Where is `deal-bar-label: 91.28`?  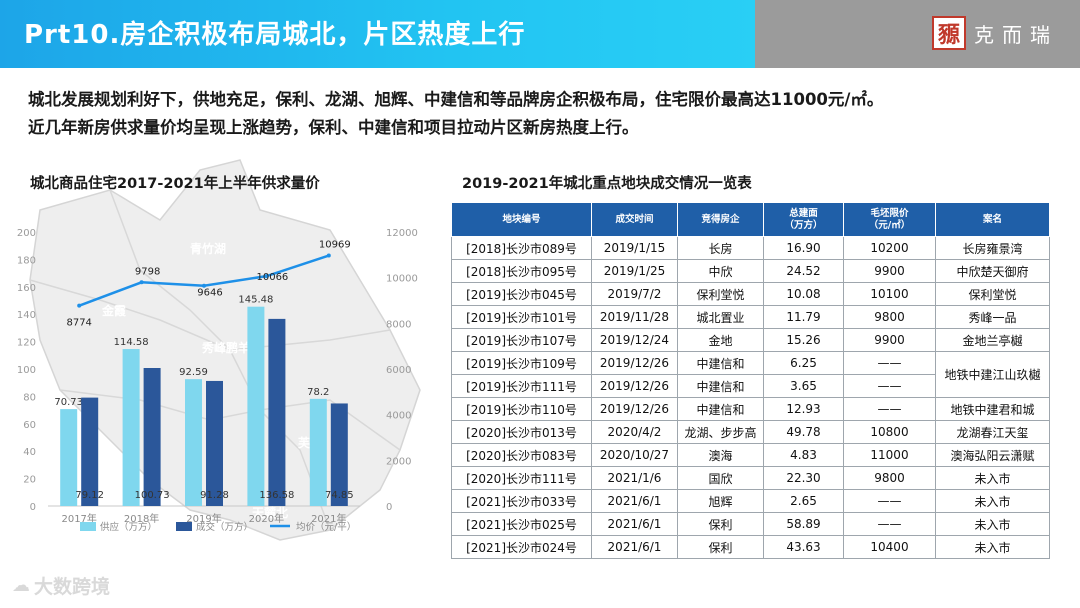 deal-bar-label: 91.28 is located at coordinates (214, 495).